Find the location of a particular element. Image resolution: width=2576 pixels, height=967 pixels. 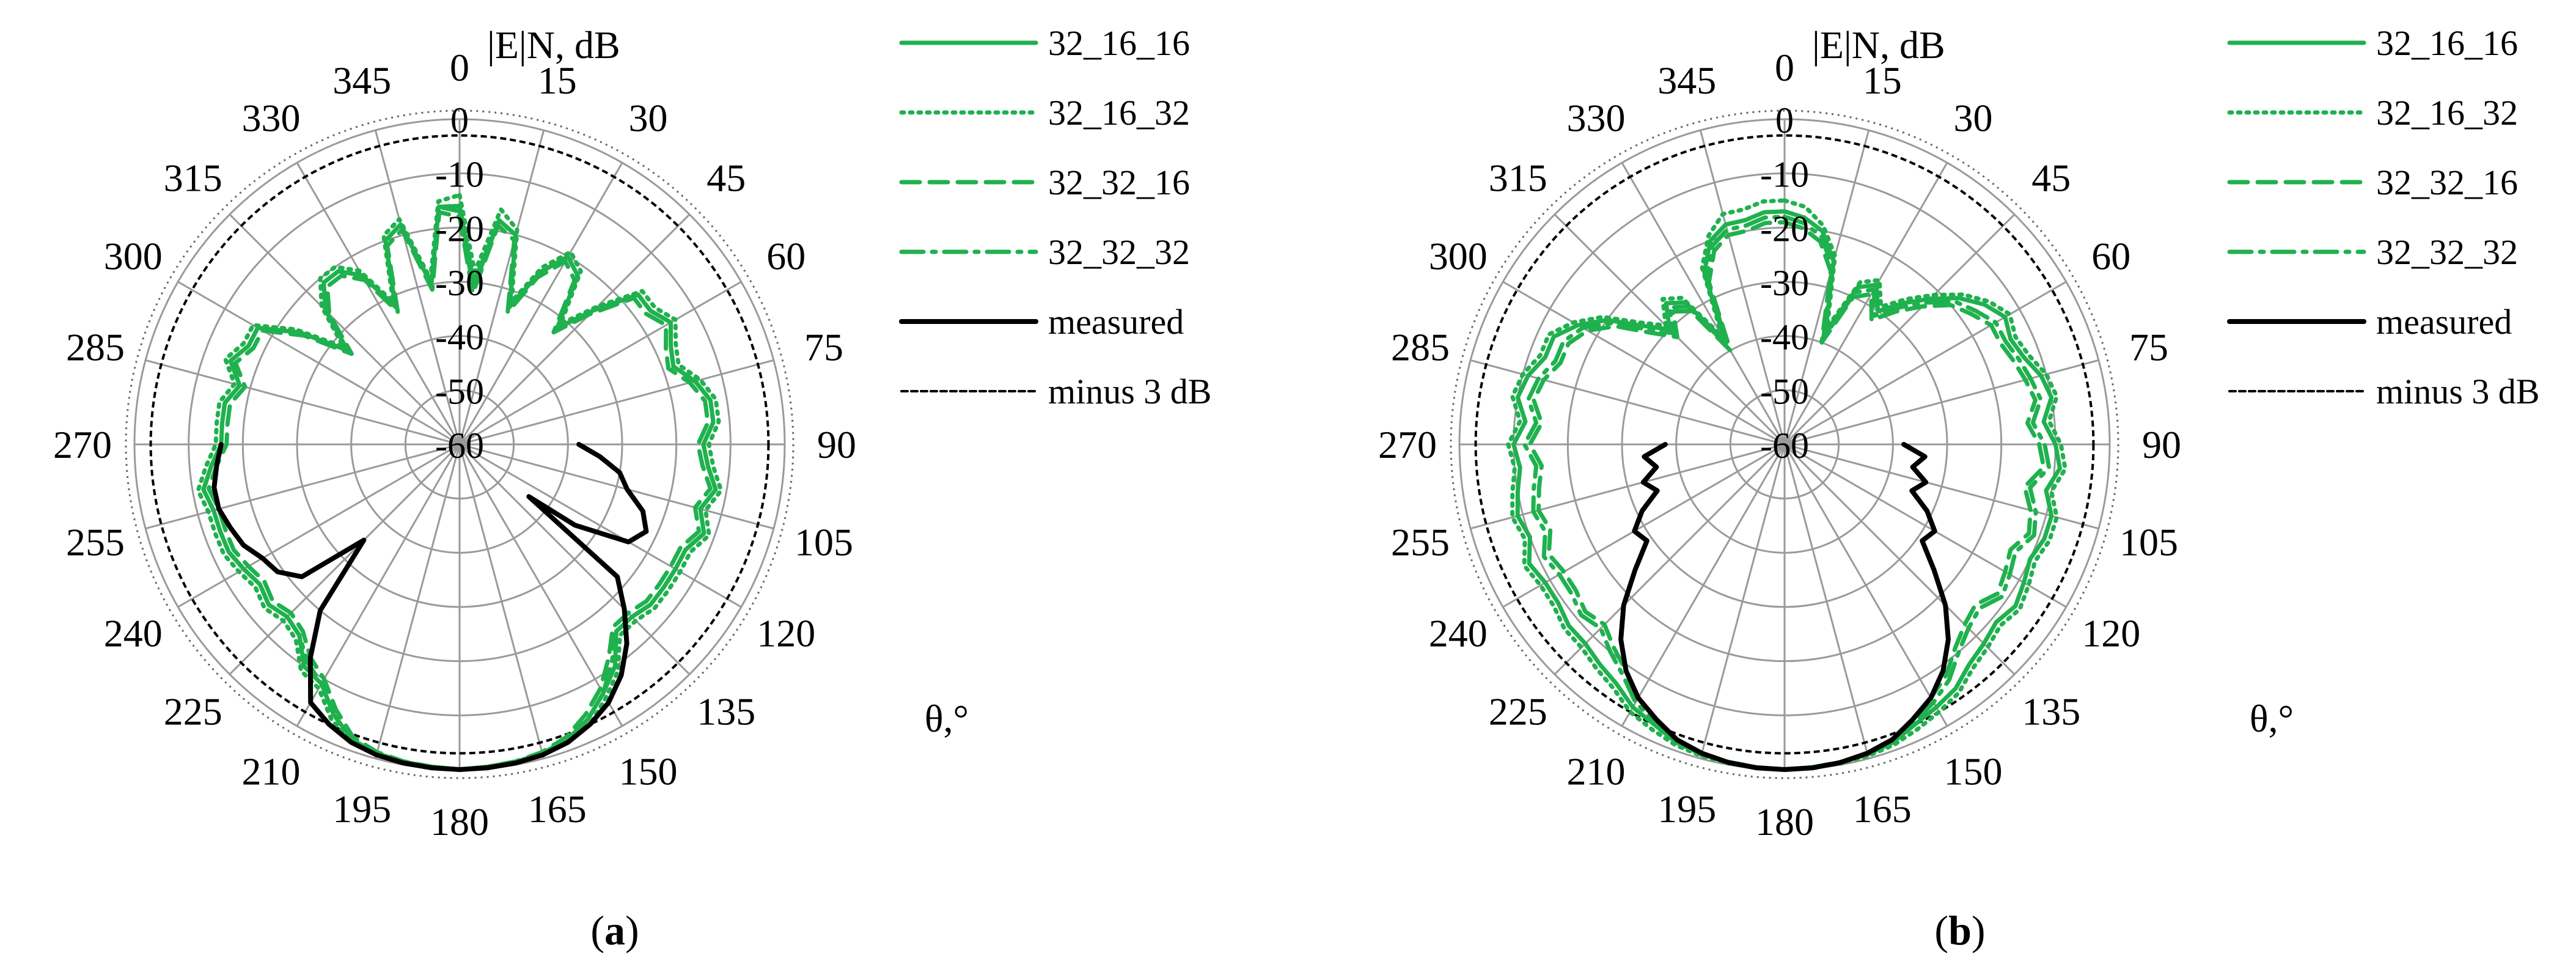

pa-angle-tick-label: 345 is located at coordinates (361, 81).